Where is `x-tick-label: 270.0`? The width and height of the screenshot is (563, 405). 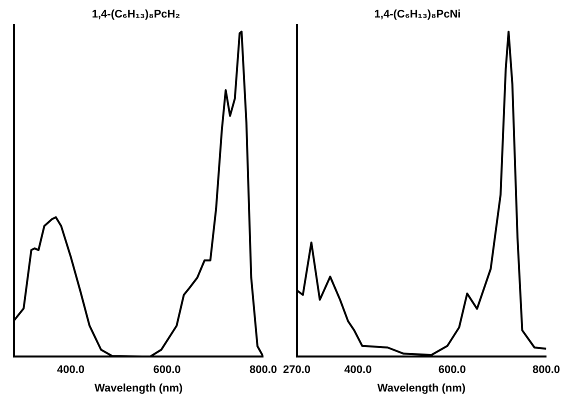
x-tick-label: 270.0 is located at coordinates (297, 370).